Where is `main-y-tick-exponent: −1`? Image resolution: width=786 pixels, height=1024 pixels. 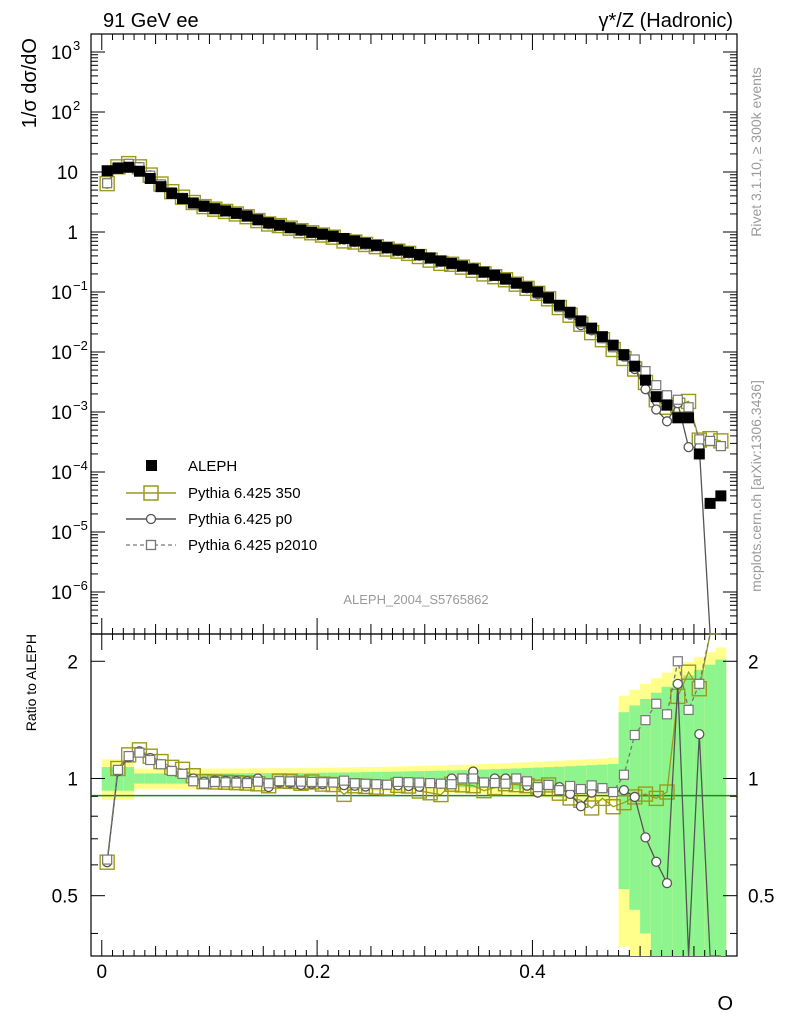 main-y-tick-exponent: −1 is located at coordinates (80, 285).